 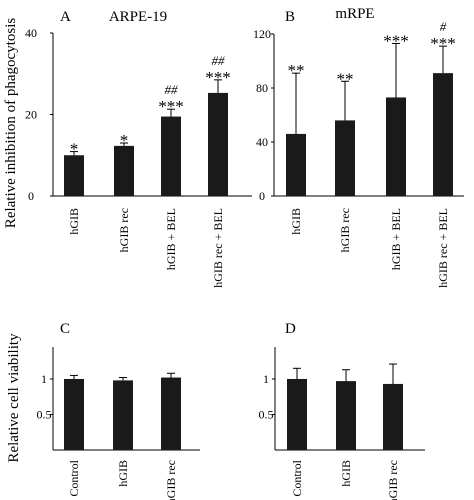 What do you see at coordinates (296, 221) in the screenshot?
I see `panel-b-category-label: hGIB` at bounding box center [296, 221].